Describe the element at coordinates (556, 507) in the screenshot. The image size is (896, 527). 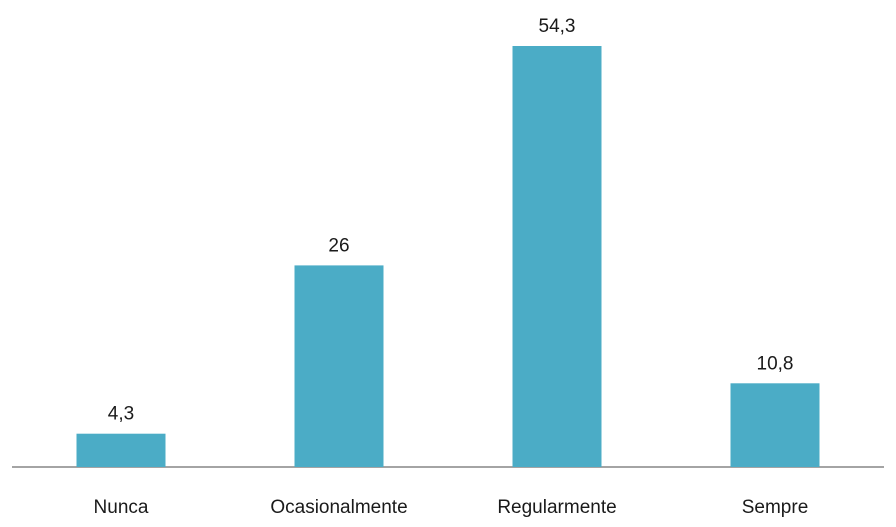
I see `category-label-regularmente: Regularmente` at that location.